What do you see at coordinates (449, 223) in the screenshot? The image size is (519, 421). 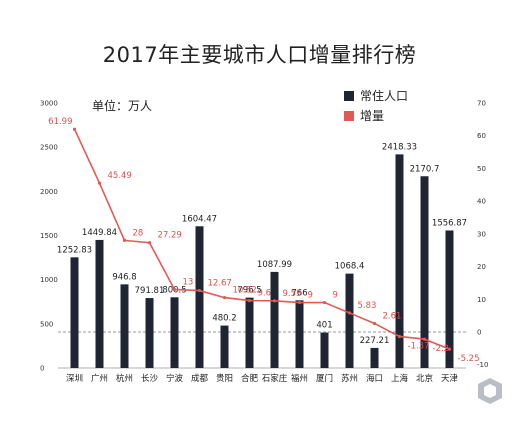 I see `bar-label-15: 1556.87` at bounding box center [449, 223].